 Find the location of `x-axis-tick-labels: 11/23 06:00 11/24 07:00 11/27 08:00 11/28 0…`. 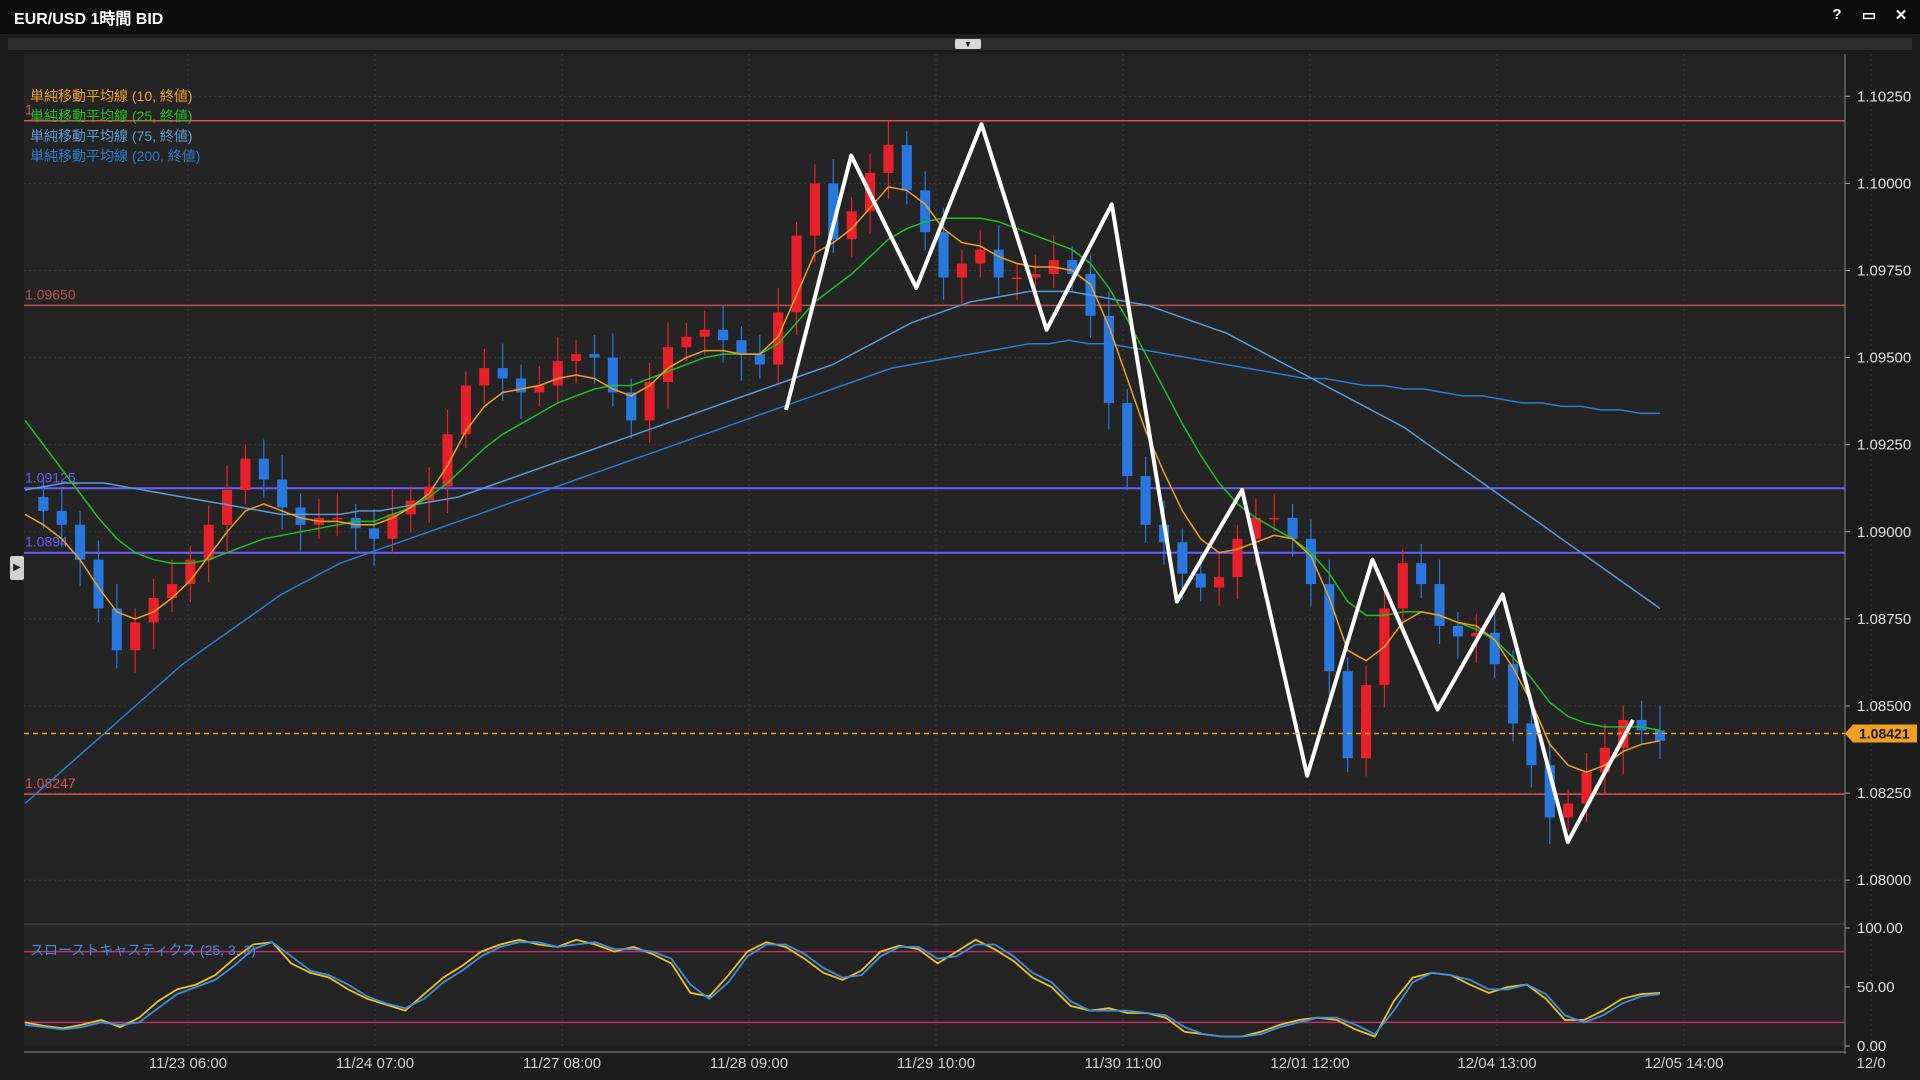

x-axis-tick-labels: 11/23 06:00 11/24 07:00 11/27 08:00 11/28 0… is located at coordinates (1017, 1063).